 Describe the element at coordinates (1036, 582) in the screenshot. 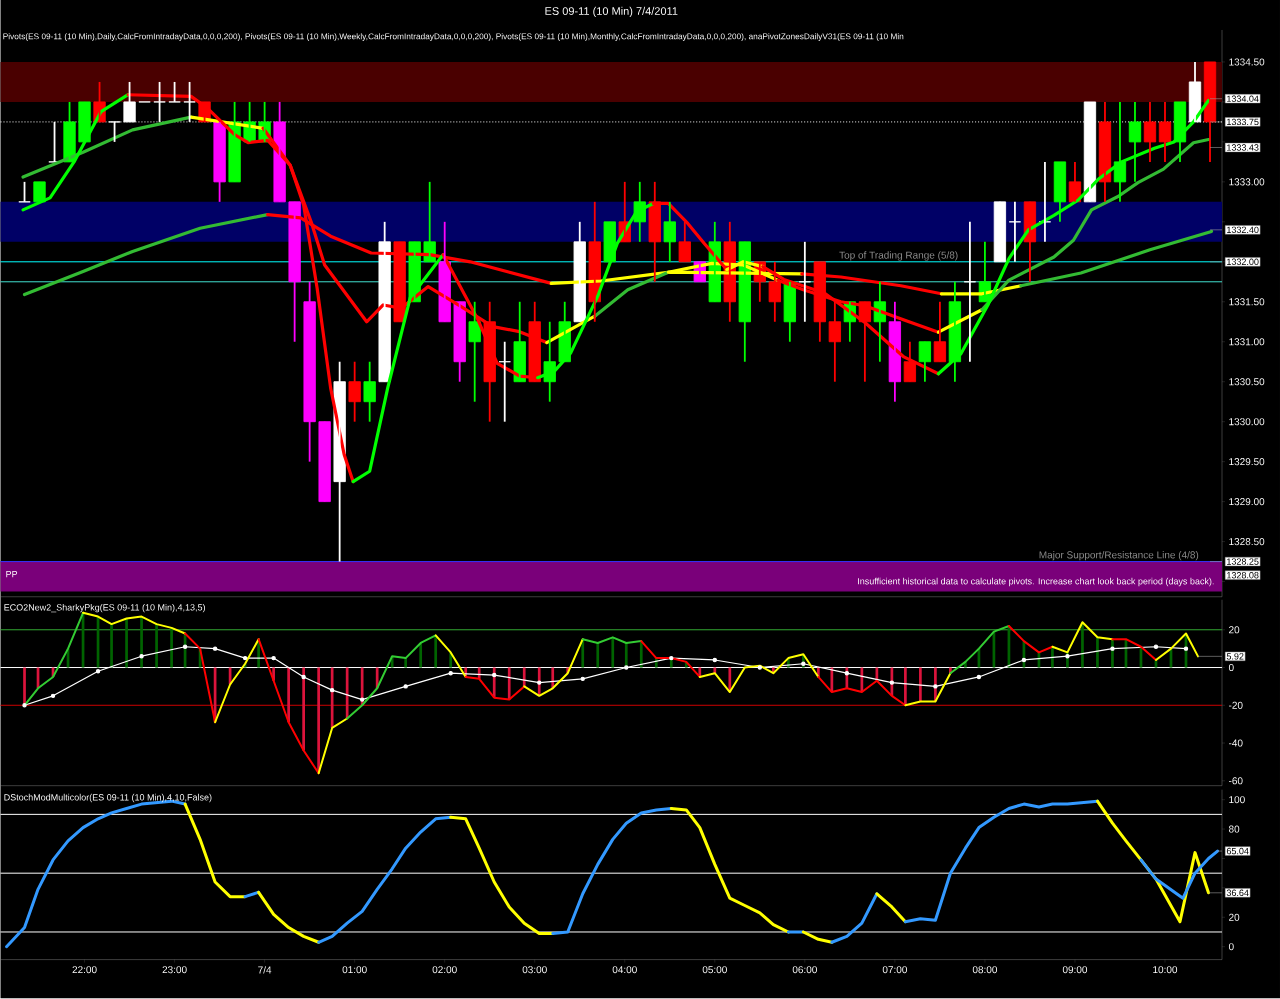

I see `annotation: Insufficient historical data to calculate pivots. Increase chart look back period (days back).` at that location.